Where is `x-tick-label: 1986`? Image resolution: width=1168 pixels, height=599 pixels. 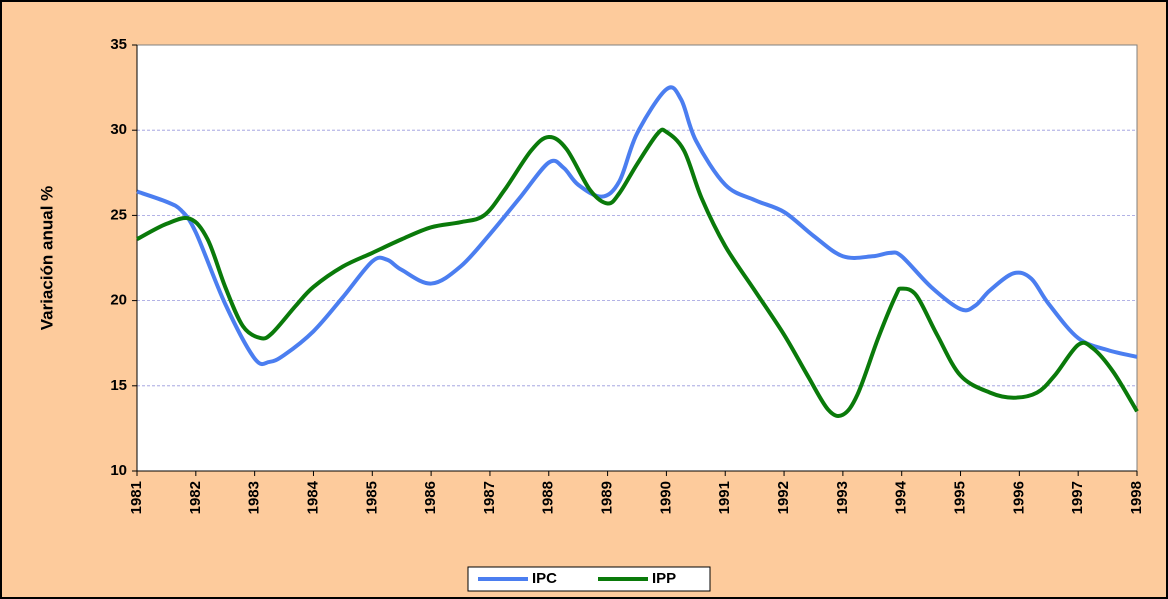 x-tick-label: 1986 is located at coordinates (430, 497).